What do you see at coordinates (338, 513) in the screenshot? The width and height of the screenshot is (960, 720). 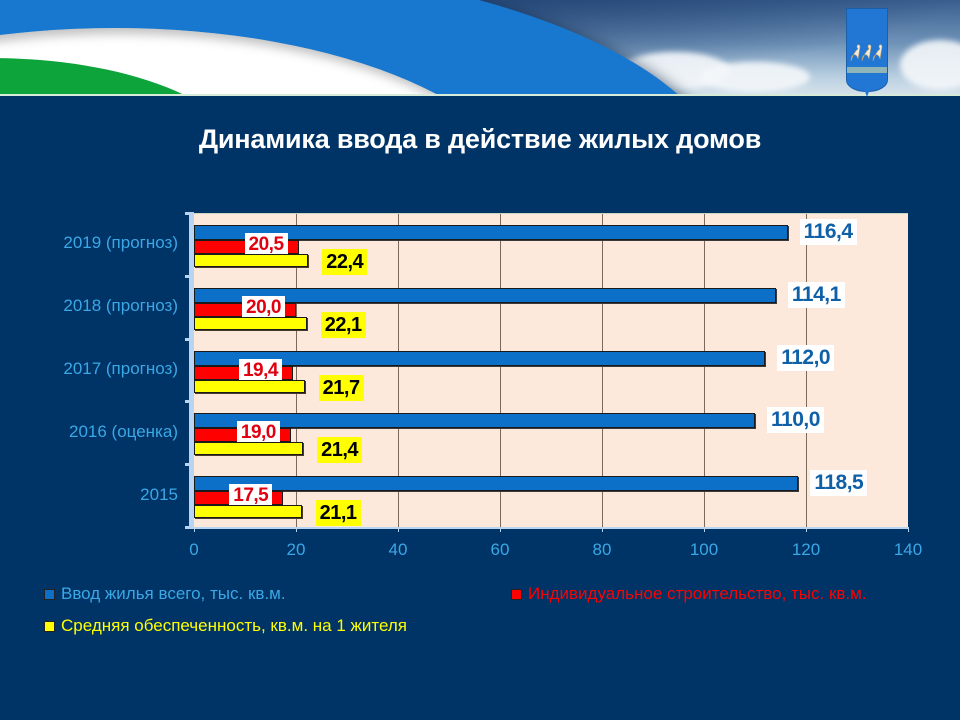 I see `value-label-average: 21,1` at bounding box center [338, 513].